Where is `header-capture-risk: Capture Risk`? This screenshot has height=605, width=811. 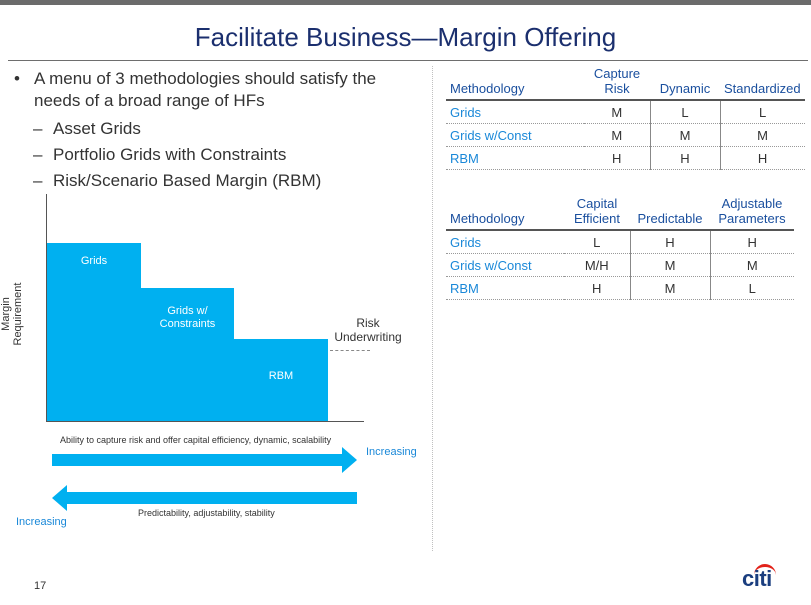
header-capture-risk: Capture Risk is located at coordinates (617, 83).